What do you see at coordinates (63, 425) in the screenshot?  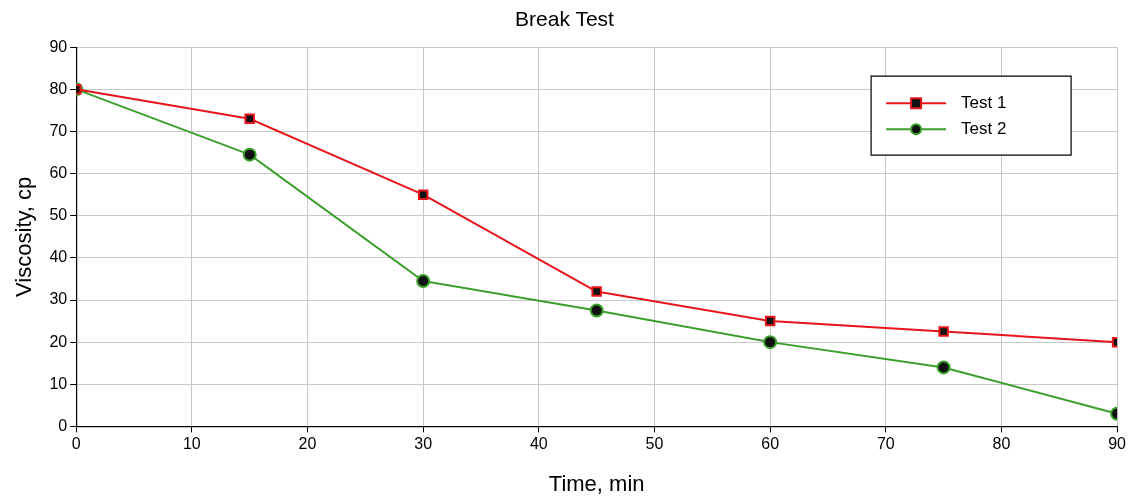 I see `y-tick-label: 0` at bounding box center [63, 425].